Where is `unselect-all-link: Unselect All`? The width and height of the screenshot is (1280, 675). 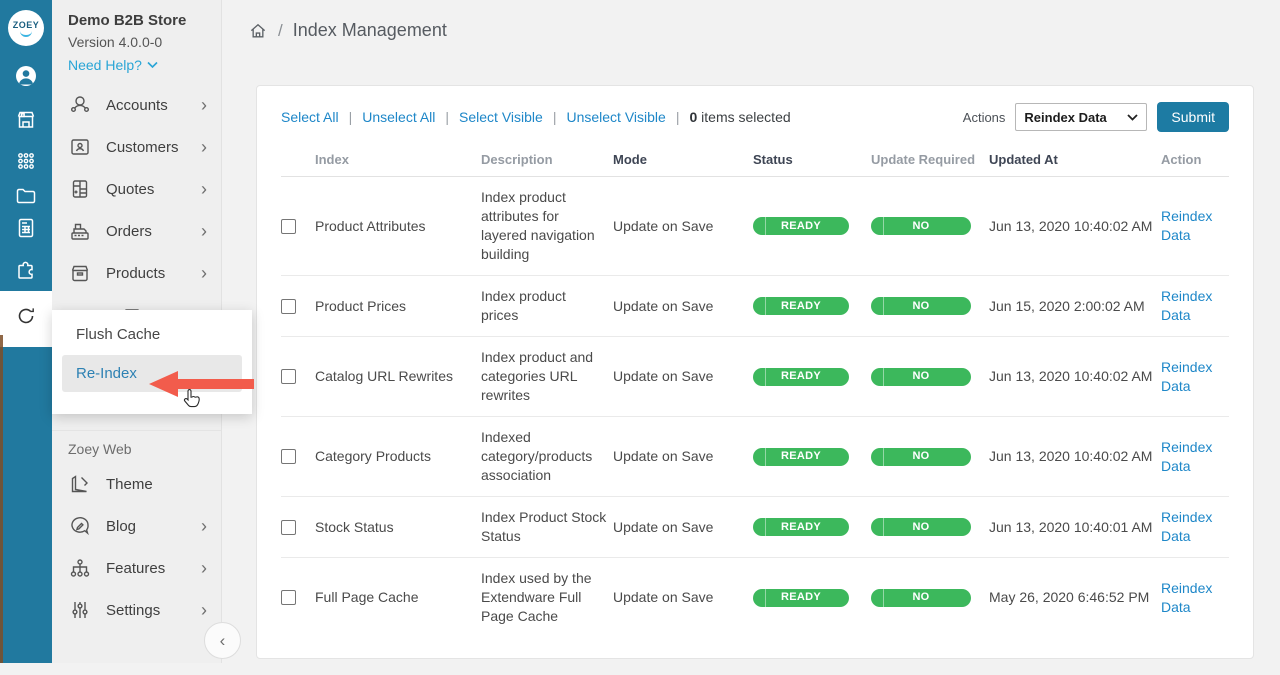 unselect-all-link: Unselect All is located at coordinates (399, 117).